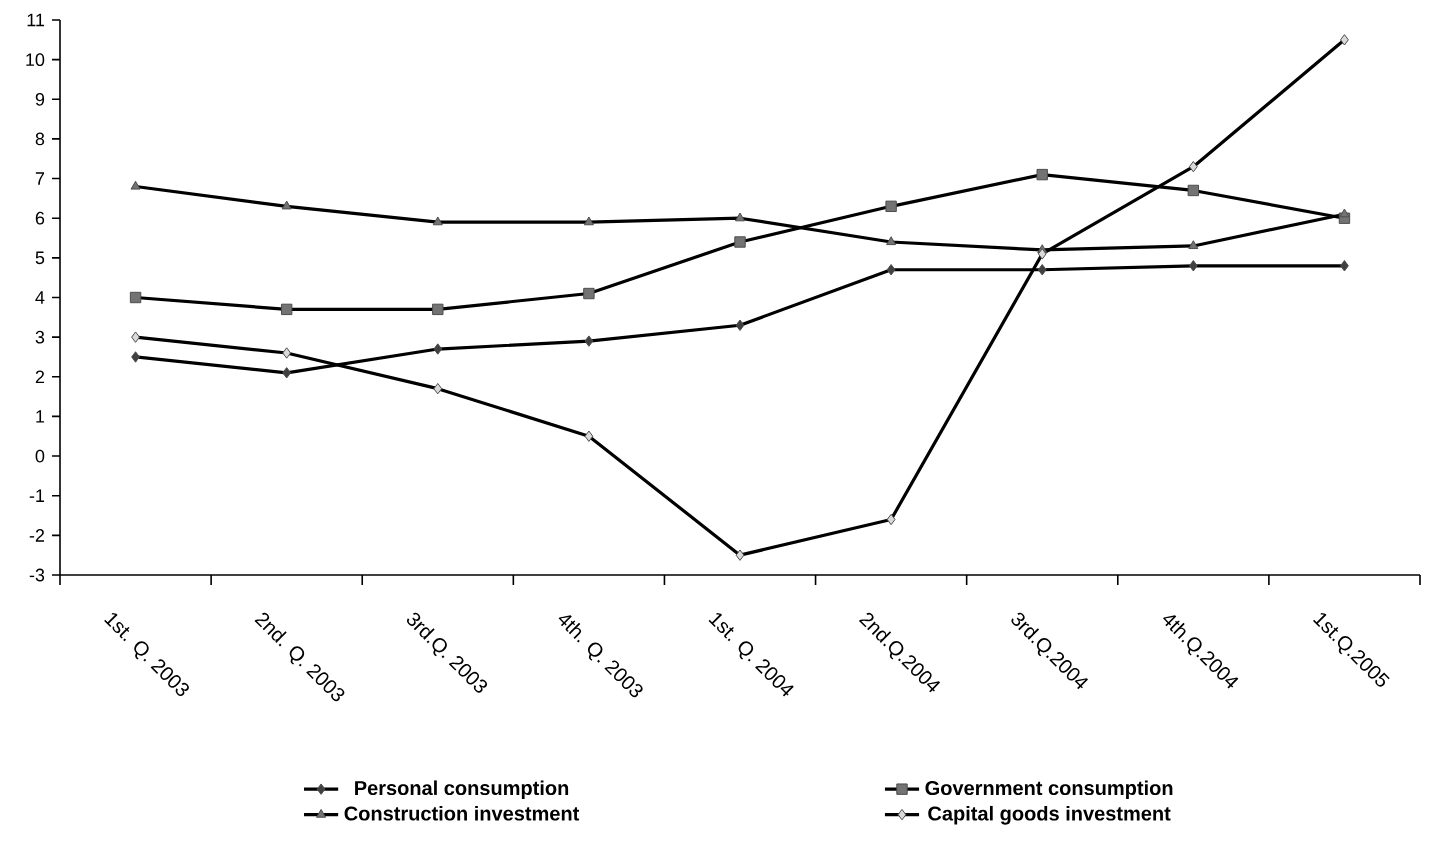 The height and width of the screenshot is (841, 1453). What do you see at coordinates (36, 20) in the screenshot?
I see `y-tick-label: 11` at bounding box center [36, 20].